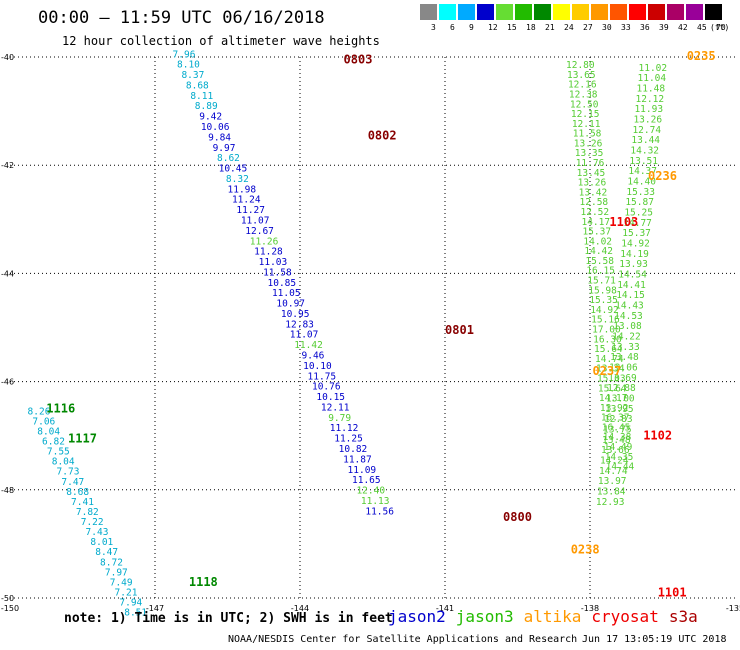 This screenshot has height=650, width=740. What do you see at coordinates (610, 369) in the screenshot?
I see `wave-height-value: 13.34` at bounding box center [610, 369].